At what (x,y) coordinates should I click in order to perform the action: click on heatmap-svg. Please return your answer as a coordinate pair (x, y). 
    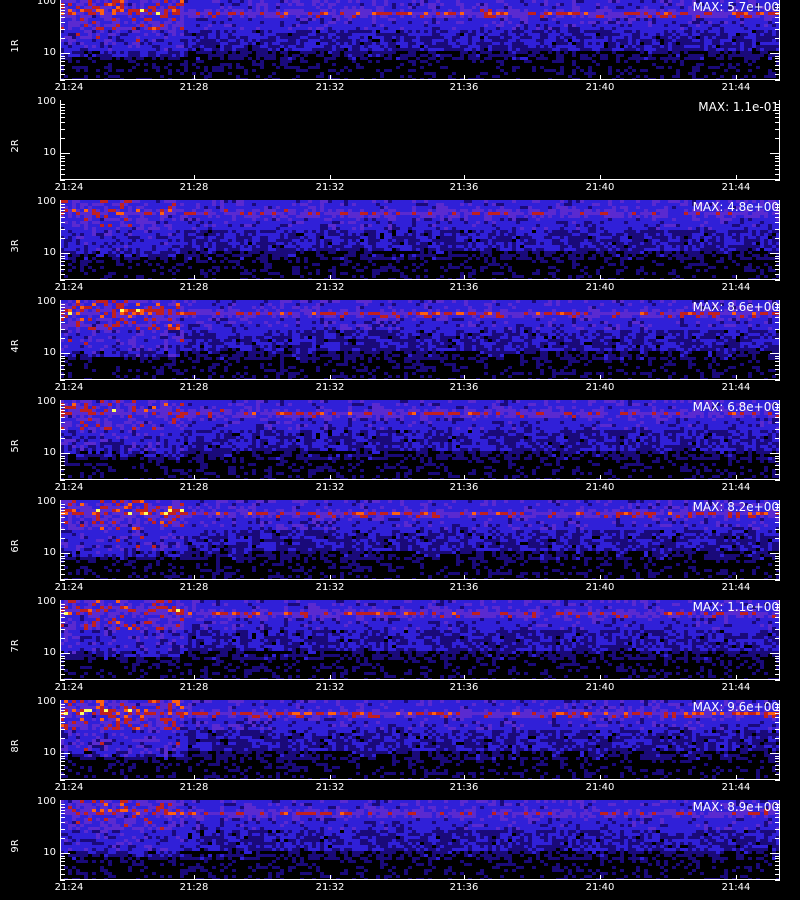
    Looking at the image, I should click on (420, 240).